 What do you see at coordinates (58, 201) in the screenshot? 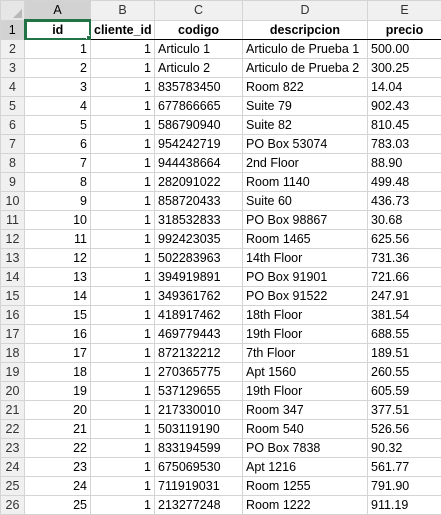
I see `cell-id: 9` at bounding box center [58, 201].